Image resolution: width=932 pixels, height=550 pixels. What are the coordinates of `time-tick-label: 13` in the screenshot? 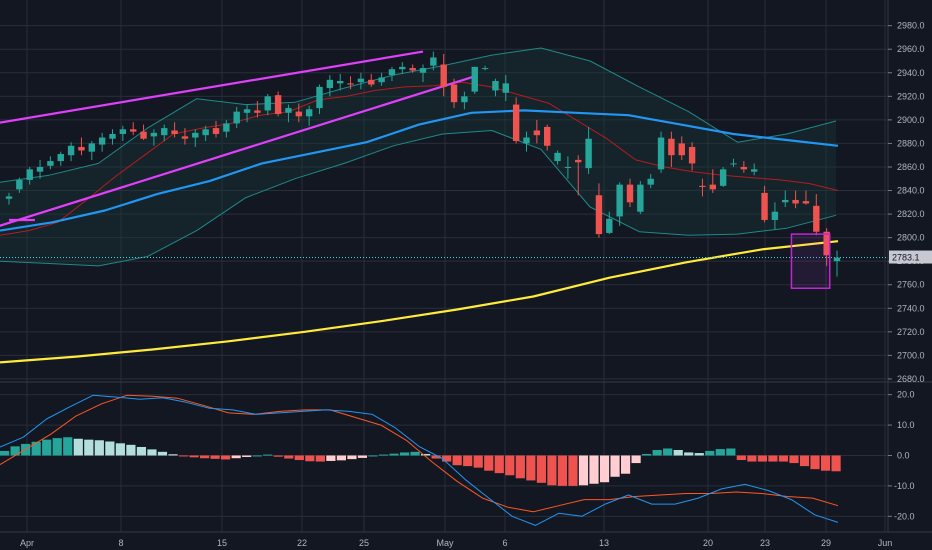 It's located at (604, 543).